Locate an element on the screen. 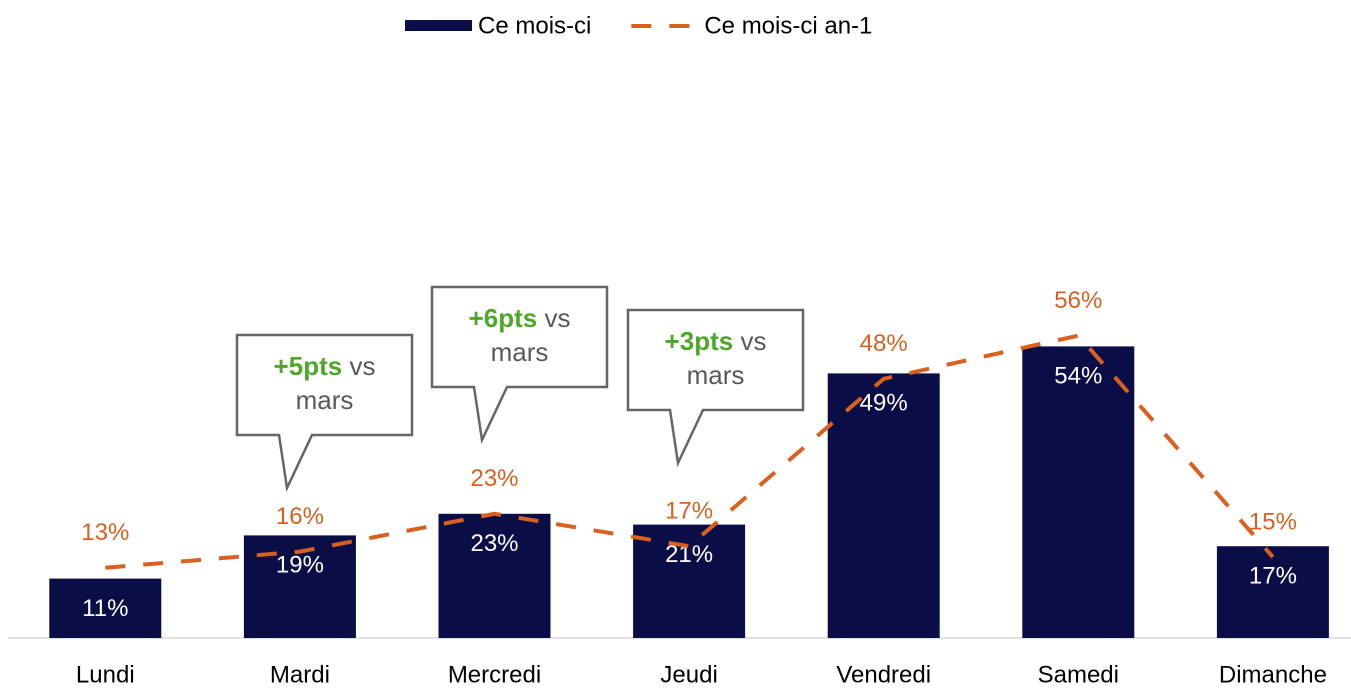  line-value-label: 48% is located at coordinates (884, 343).